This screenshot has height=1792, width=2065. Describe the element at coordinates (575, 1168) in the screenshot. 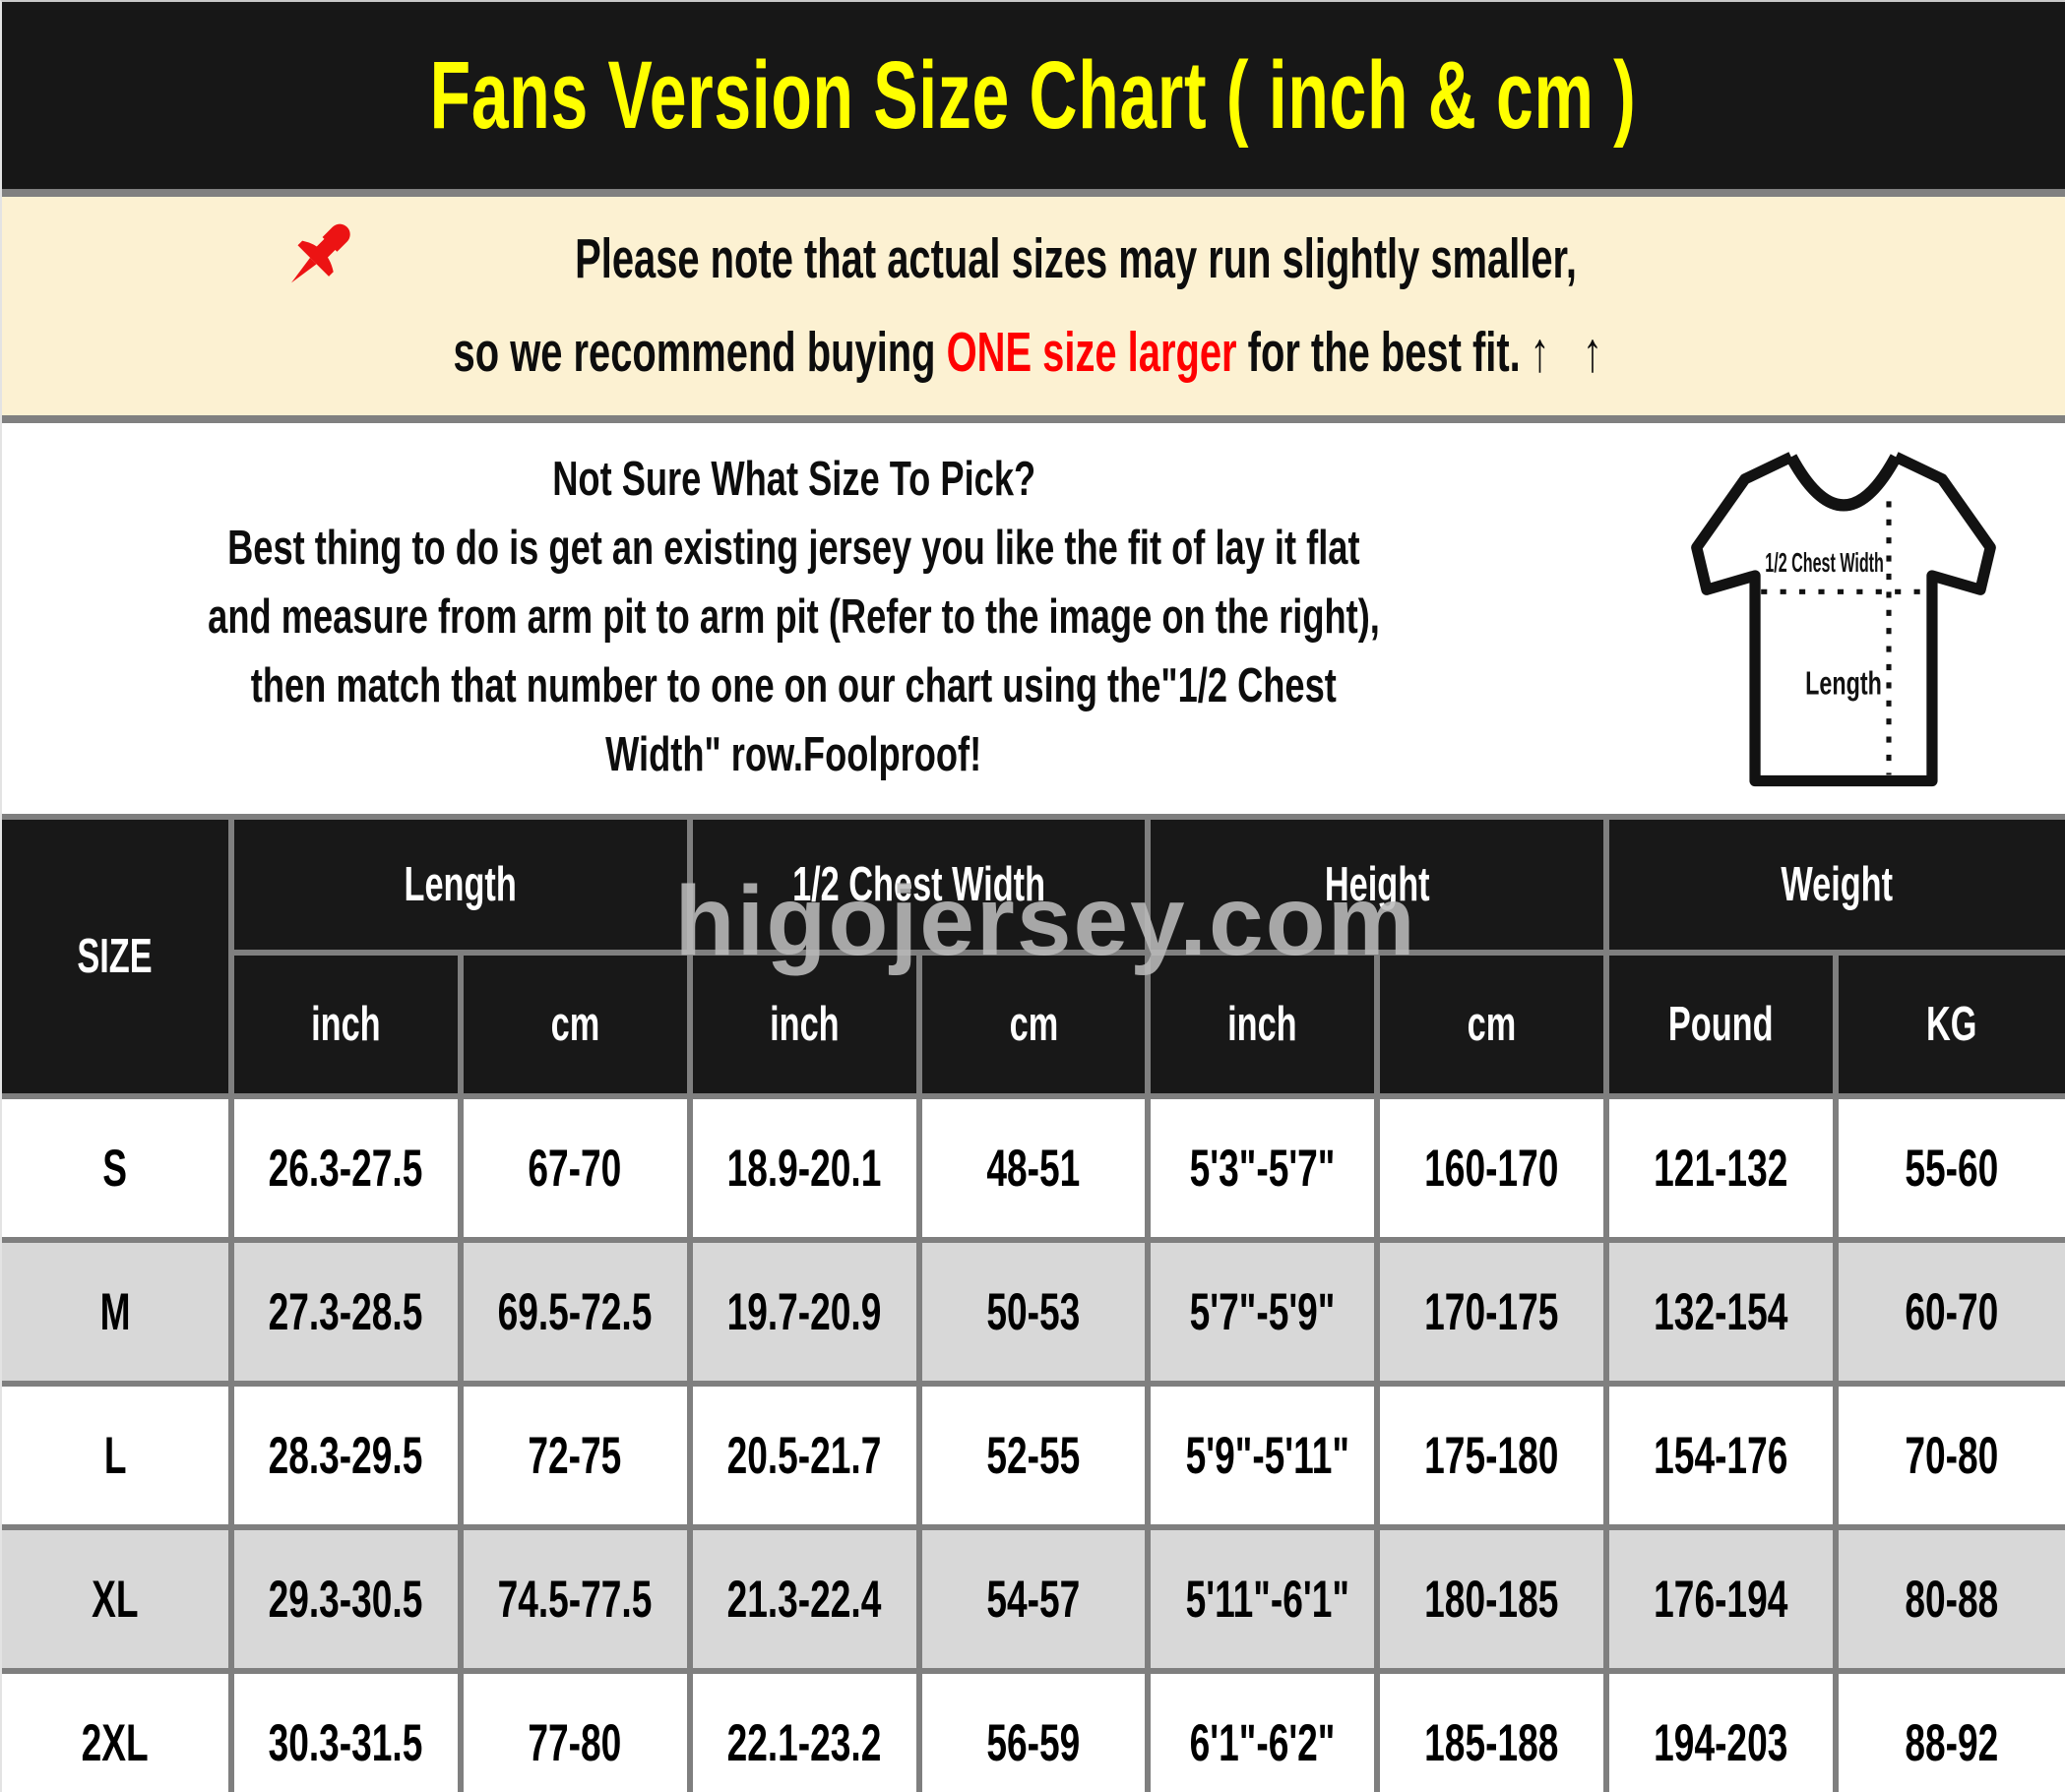

I see `cell-value: 67-70` at that location.